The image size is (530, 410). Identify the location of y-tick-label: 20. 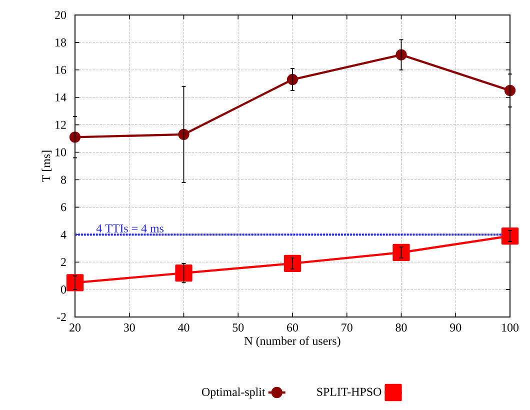
(60, 15).